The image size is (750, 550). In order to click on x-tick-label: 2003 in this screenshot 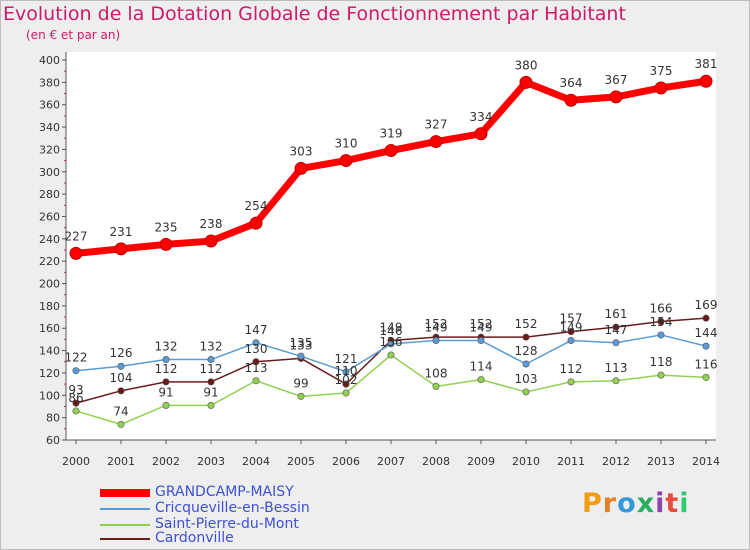, I will do `click(211, 461)`.